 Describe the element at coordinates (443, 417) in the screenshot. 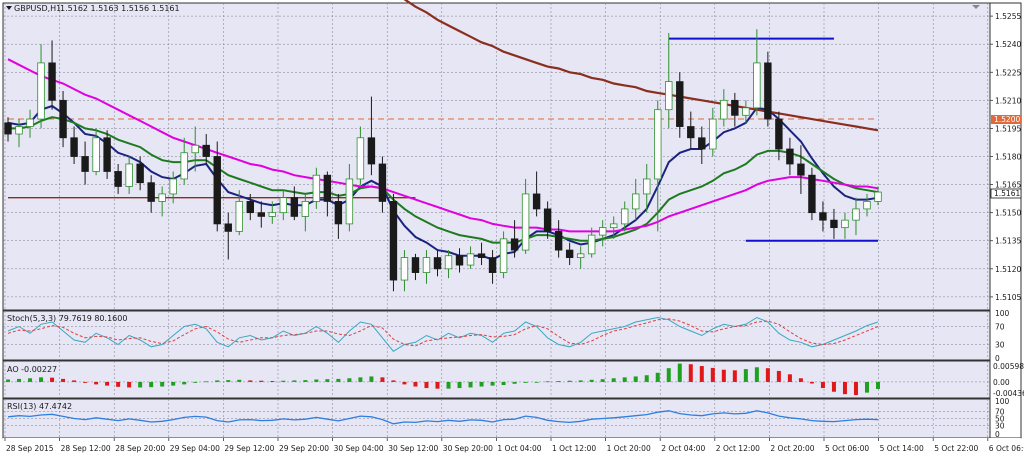

I see `rsi-line` at that location.